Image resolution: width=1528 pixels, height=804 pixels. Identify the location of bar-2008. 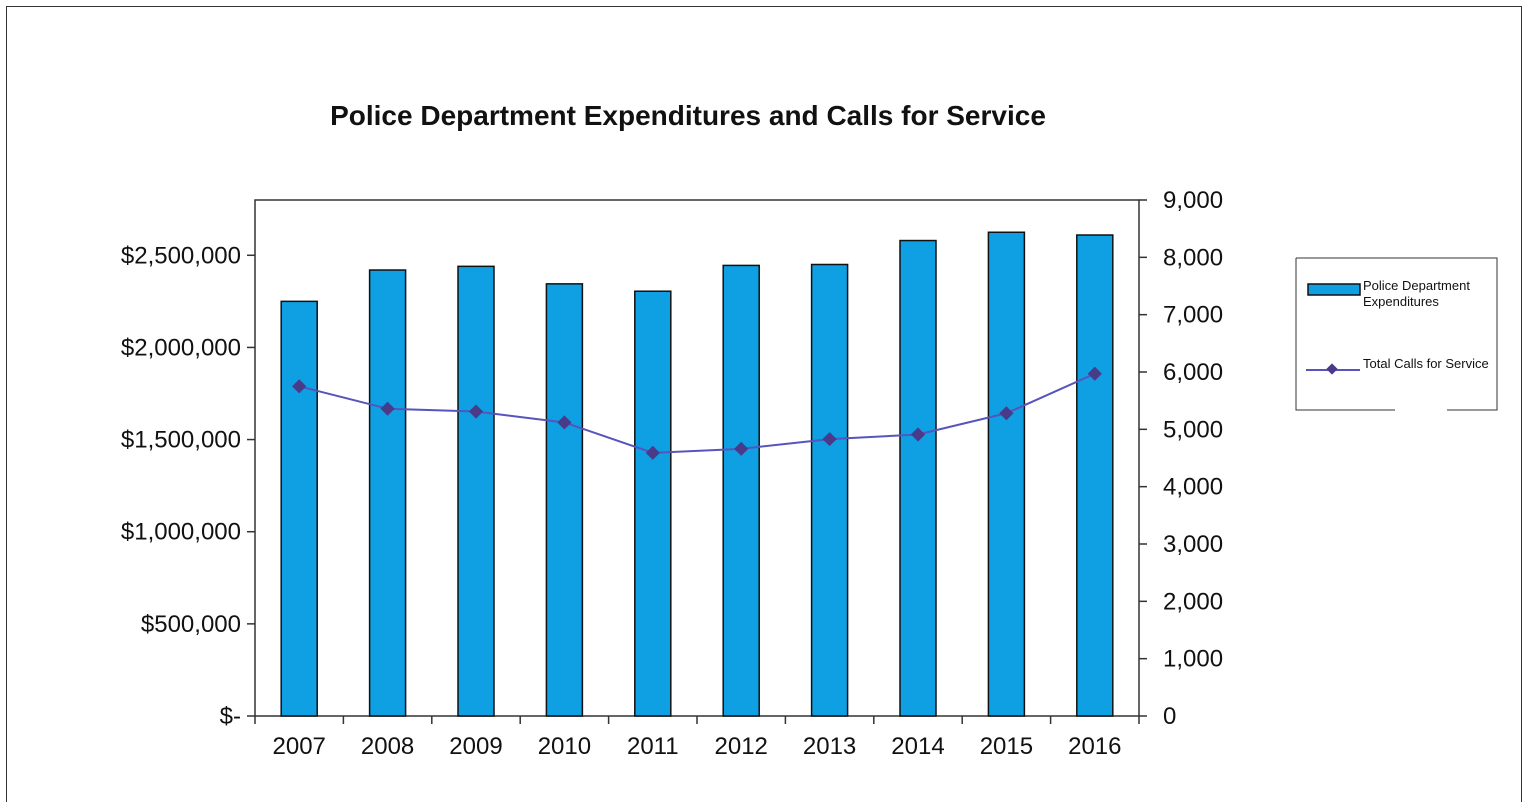
(387, 493).